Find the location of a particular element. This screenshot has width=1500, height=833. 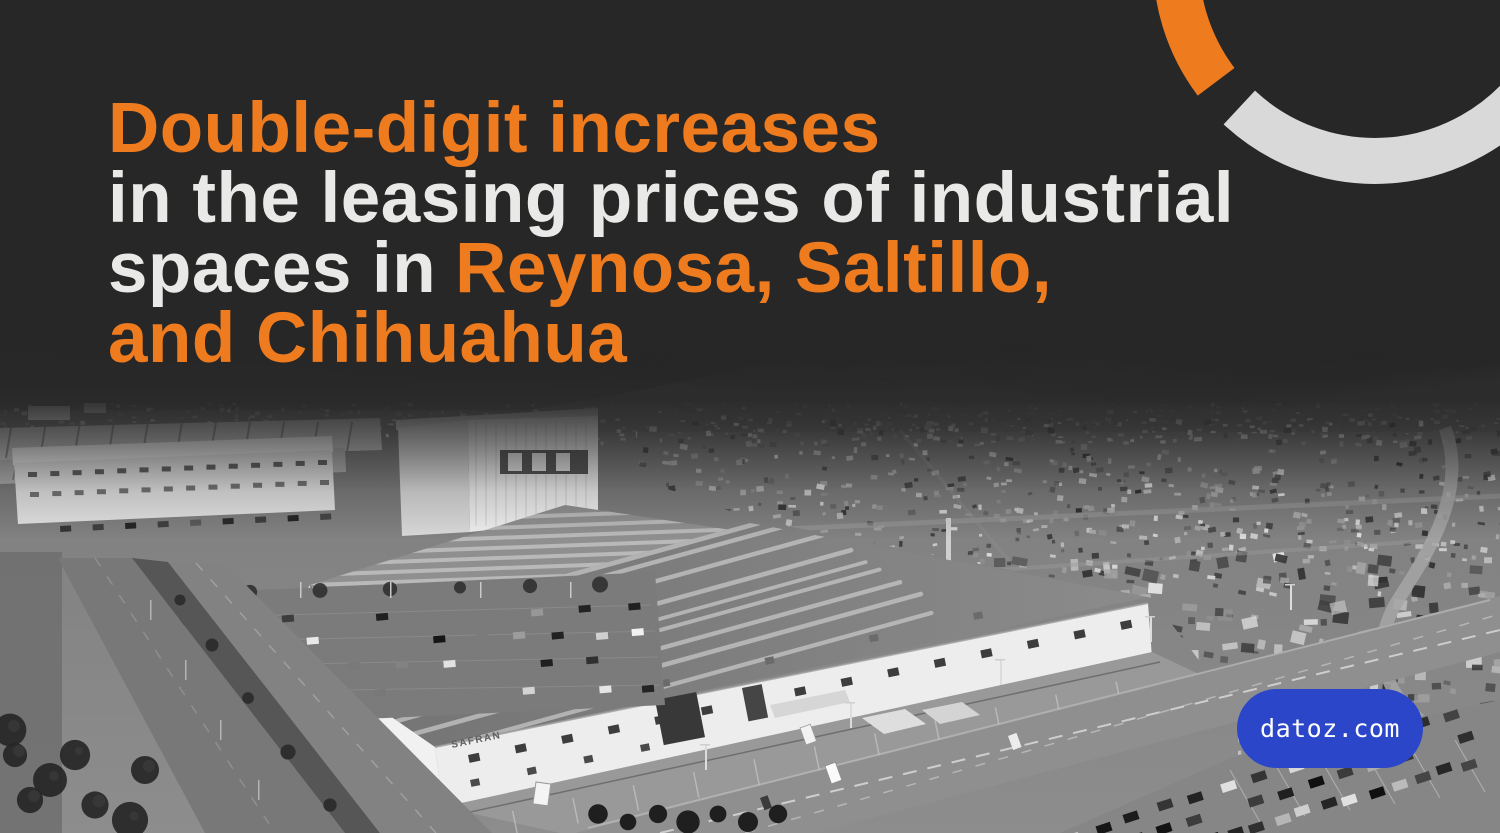

arc-orange-segment is located at coordinates (1195, 48).